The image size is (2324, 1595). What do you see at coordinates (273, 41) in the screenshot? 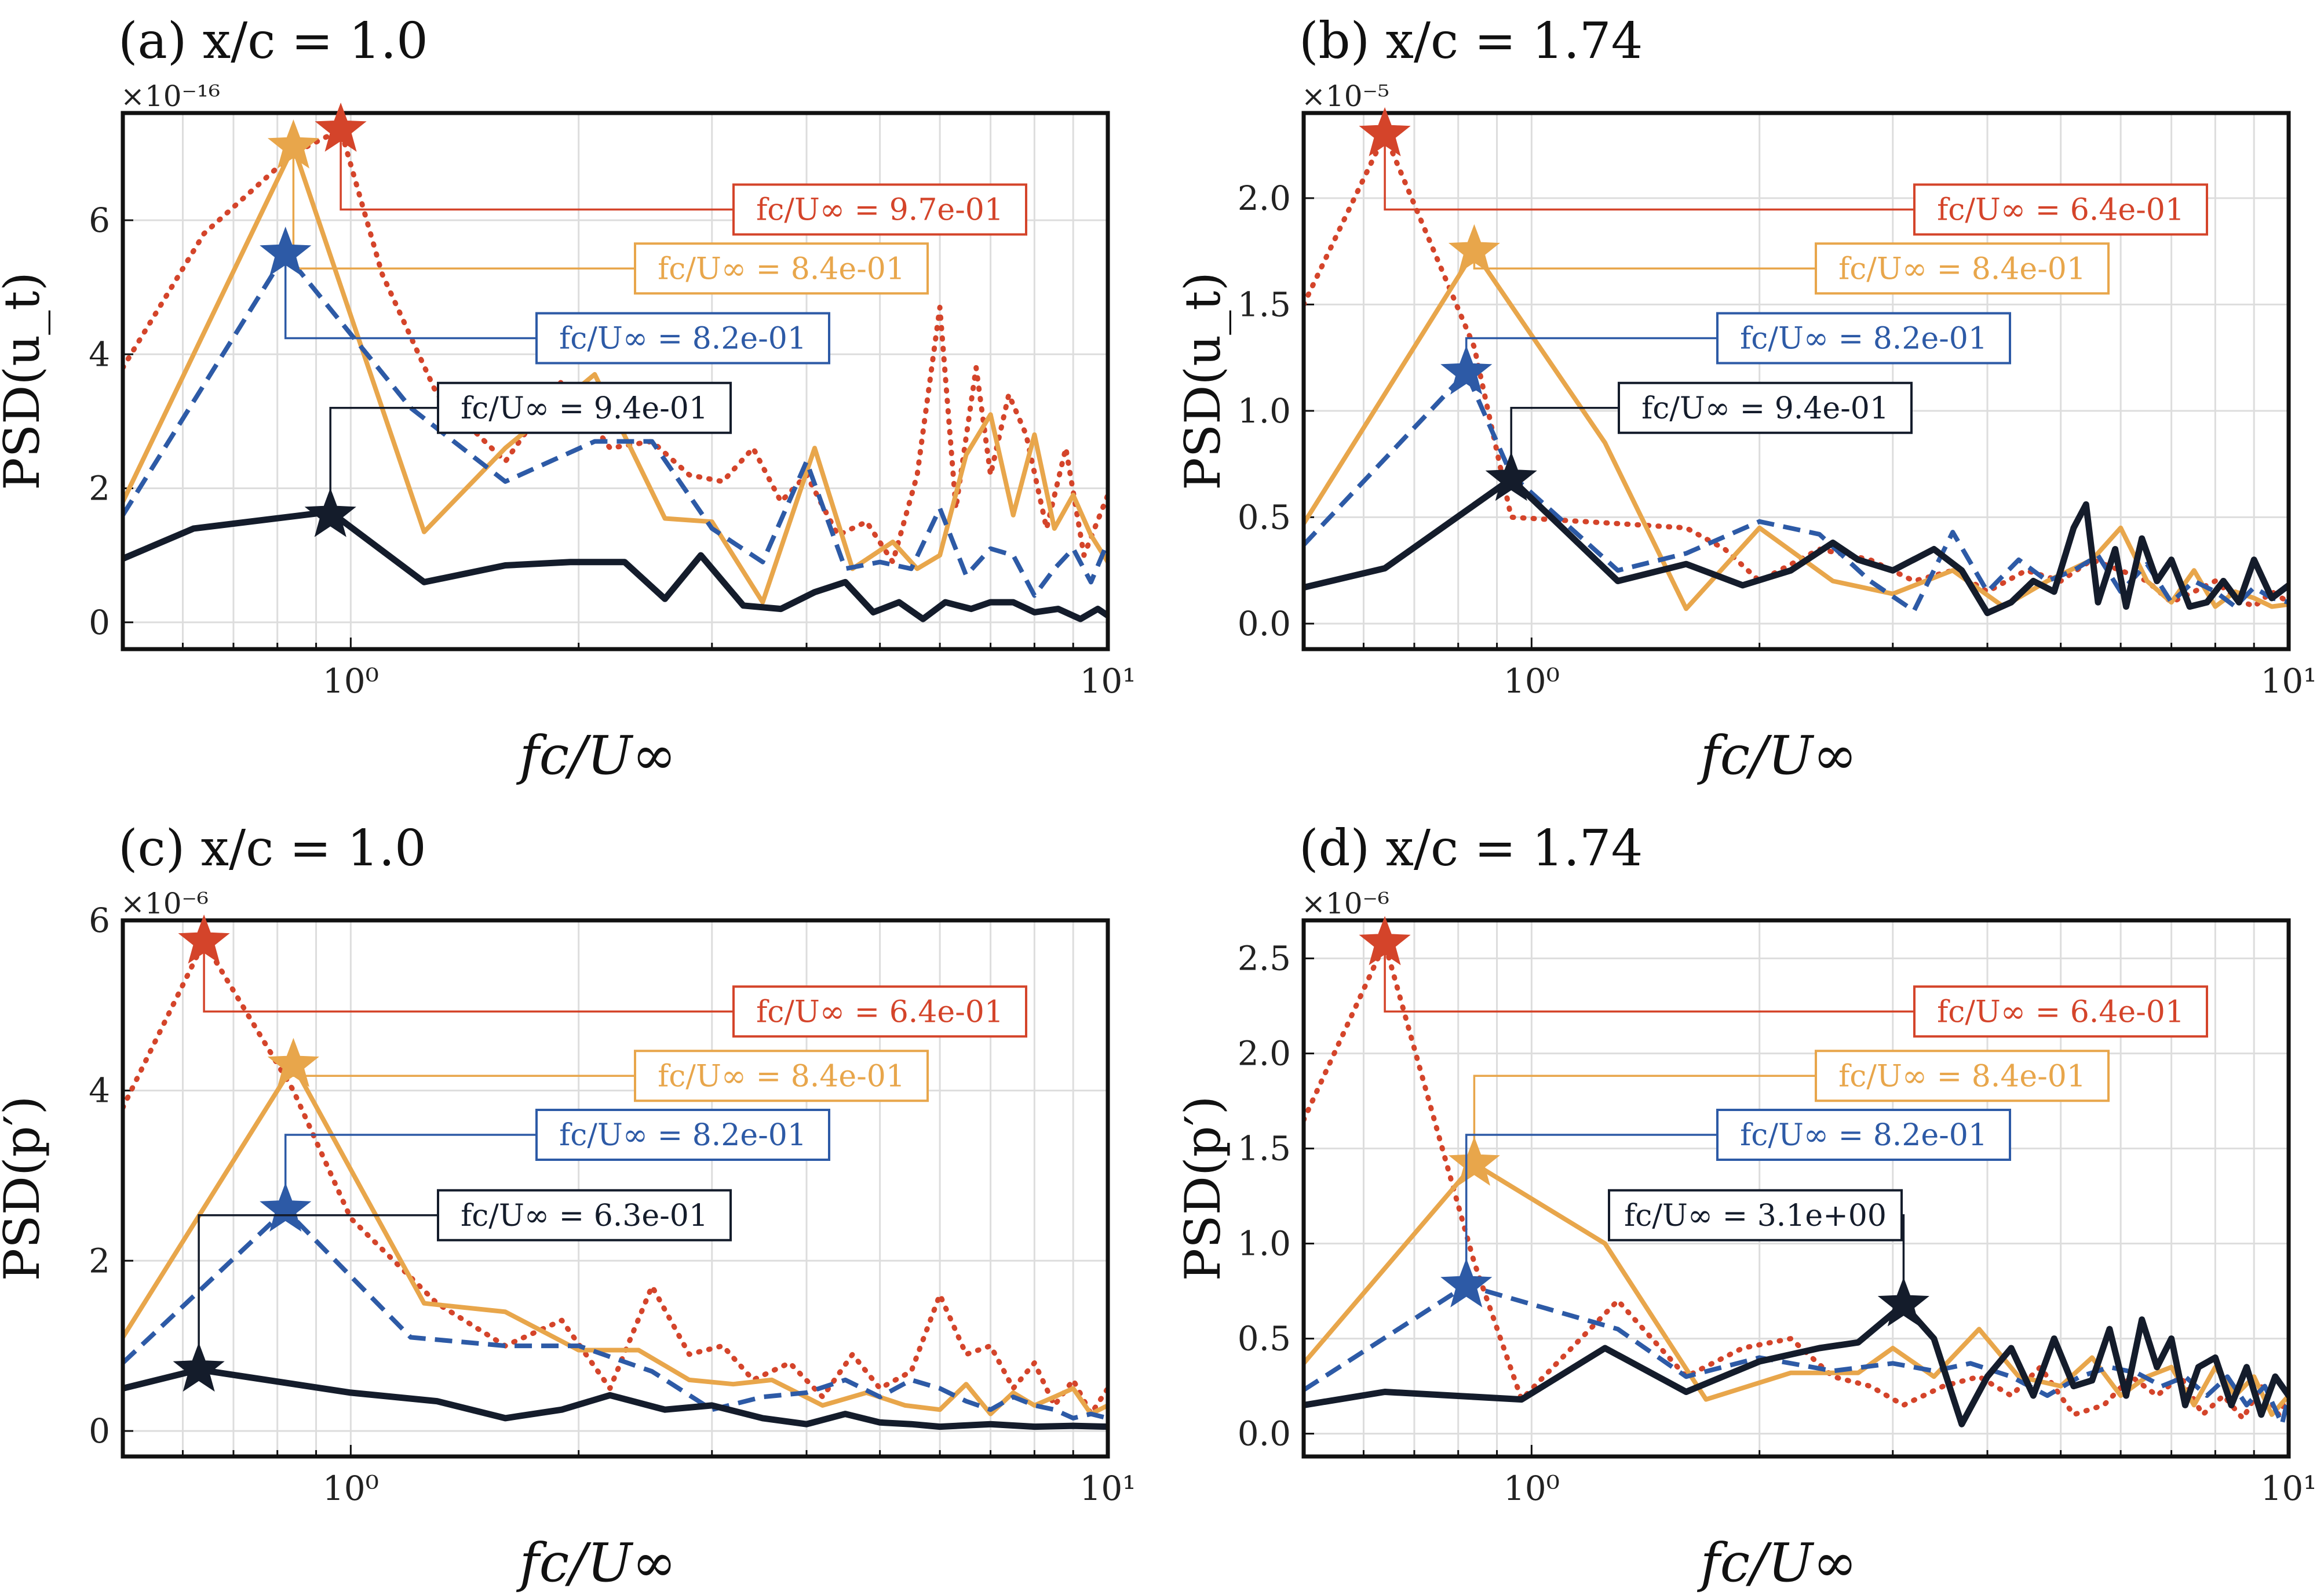
I see `panel-title: (a) x/c = 1.0` at bounding box center [273, 41].